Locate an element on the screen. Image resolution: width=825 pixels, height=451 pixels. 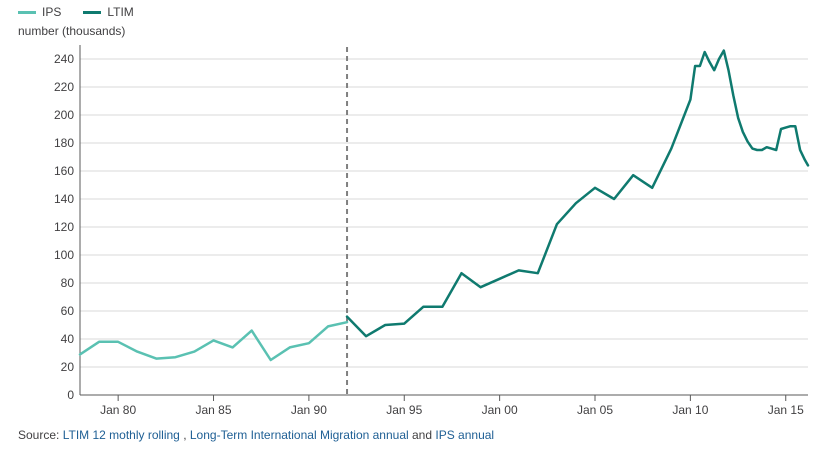
y-tick-label: 240 is located at coordinates (64, 59).